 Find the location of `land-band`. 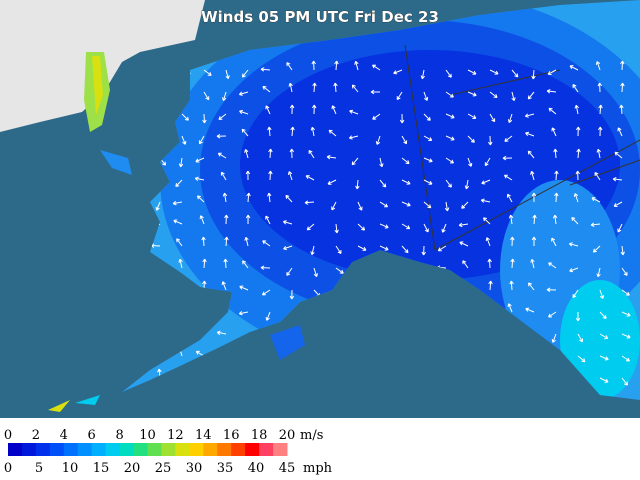

land-band is located at coordinates (600, 340).